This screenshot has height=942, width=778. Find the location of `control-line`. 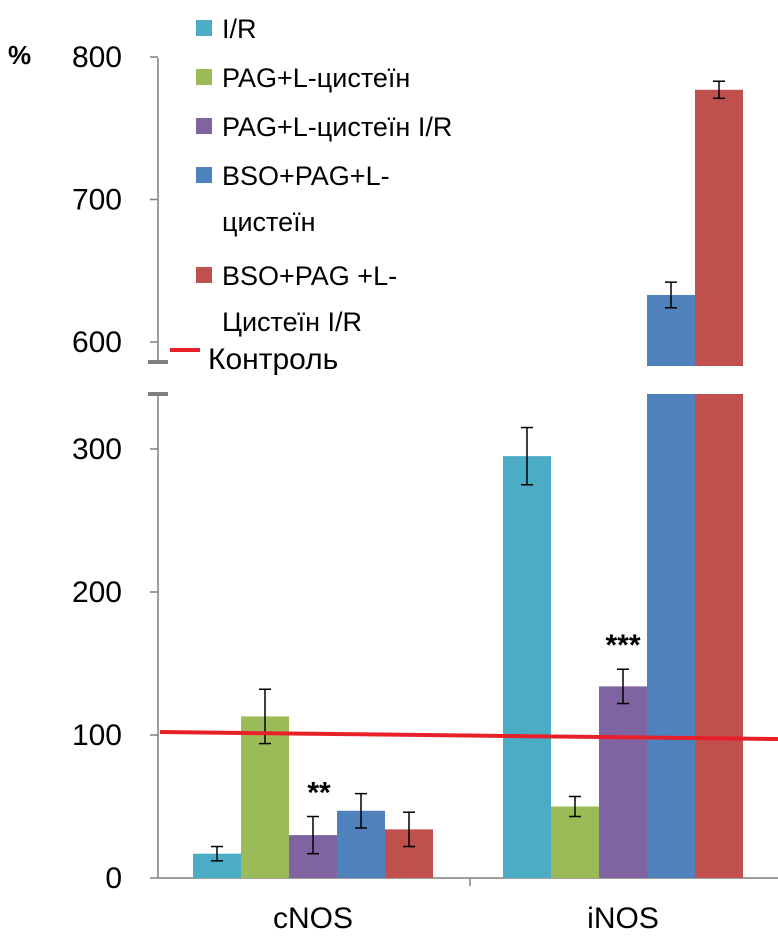

control-line is located at coordinates (468, 735).